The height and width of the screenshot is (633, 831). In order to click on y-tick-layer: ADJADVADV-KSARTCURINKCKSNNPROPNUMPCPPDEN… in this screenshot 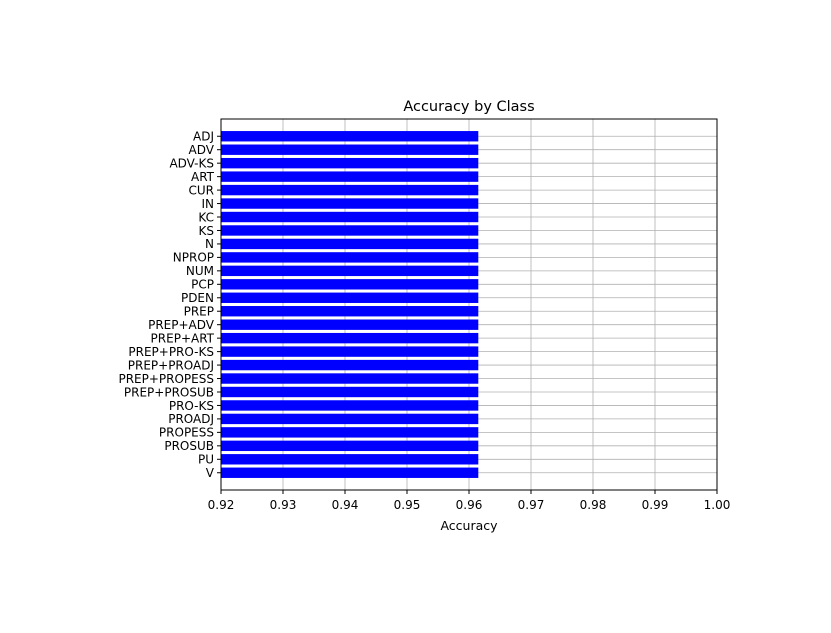, I will do `click(169, 305)`.